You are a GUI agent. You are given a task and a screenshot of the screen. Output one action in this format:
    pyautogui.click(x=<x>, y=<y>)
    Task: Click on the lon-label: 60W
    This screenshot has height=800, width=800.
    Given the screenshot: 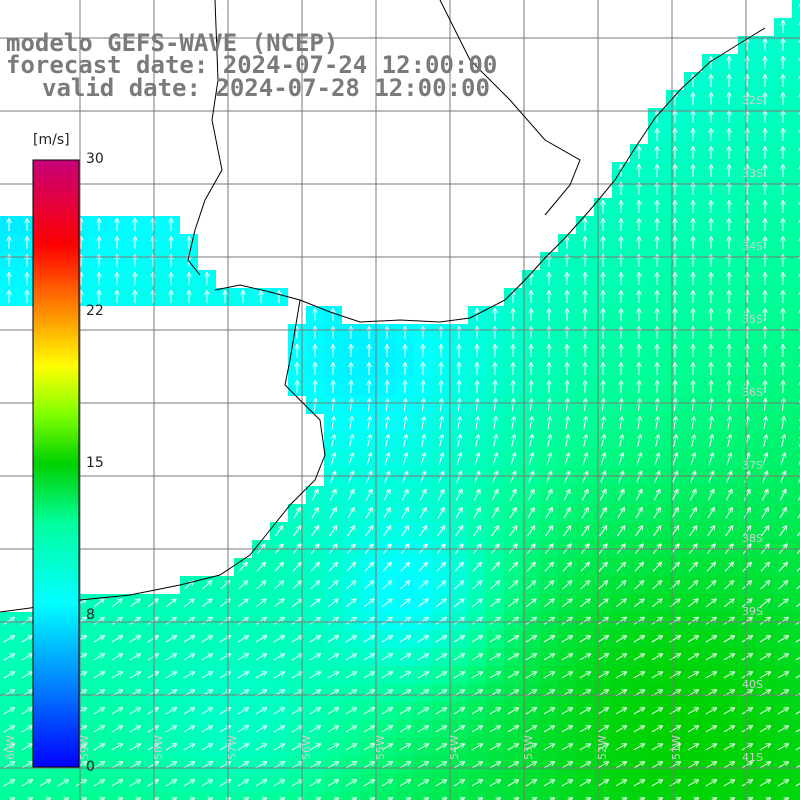 What is the action you would take?
    pyautogui.click(x=10, y=747)
    